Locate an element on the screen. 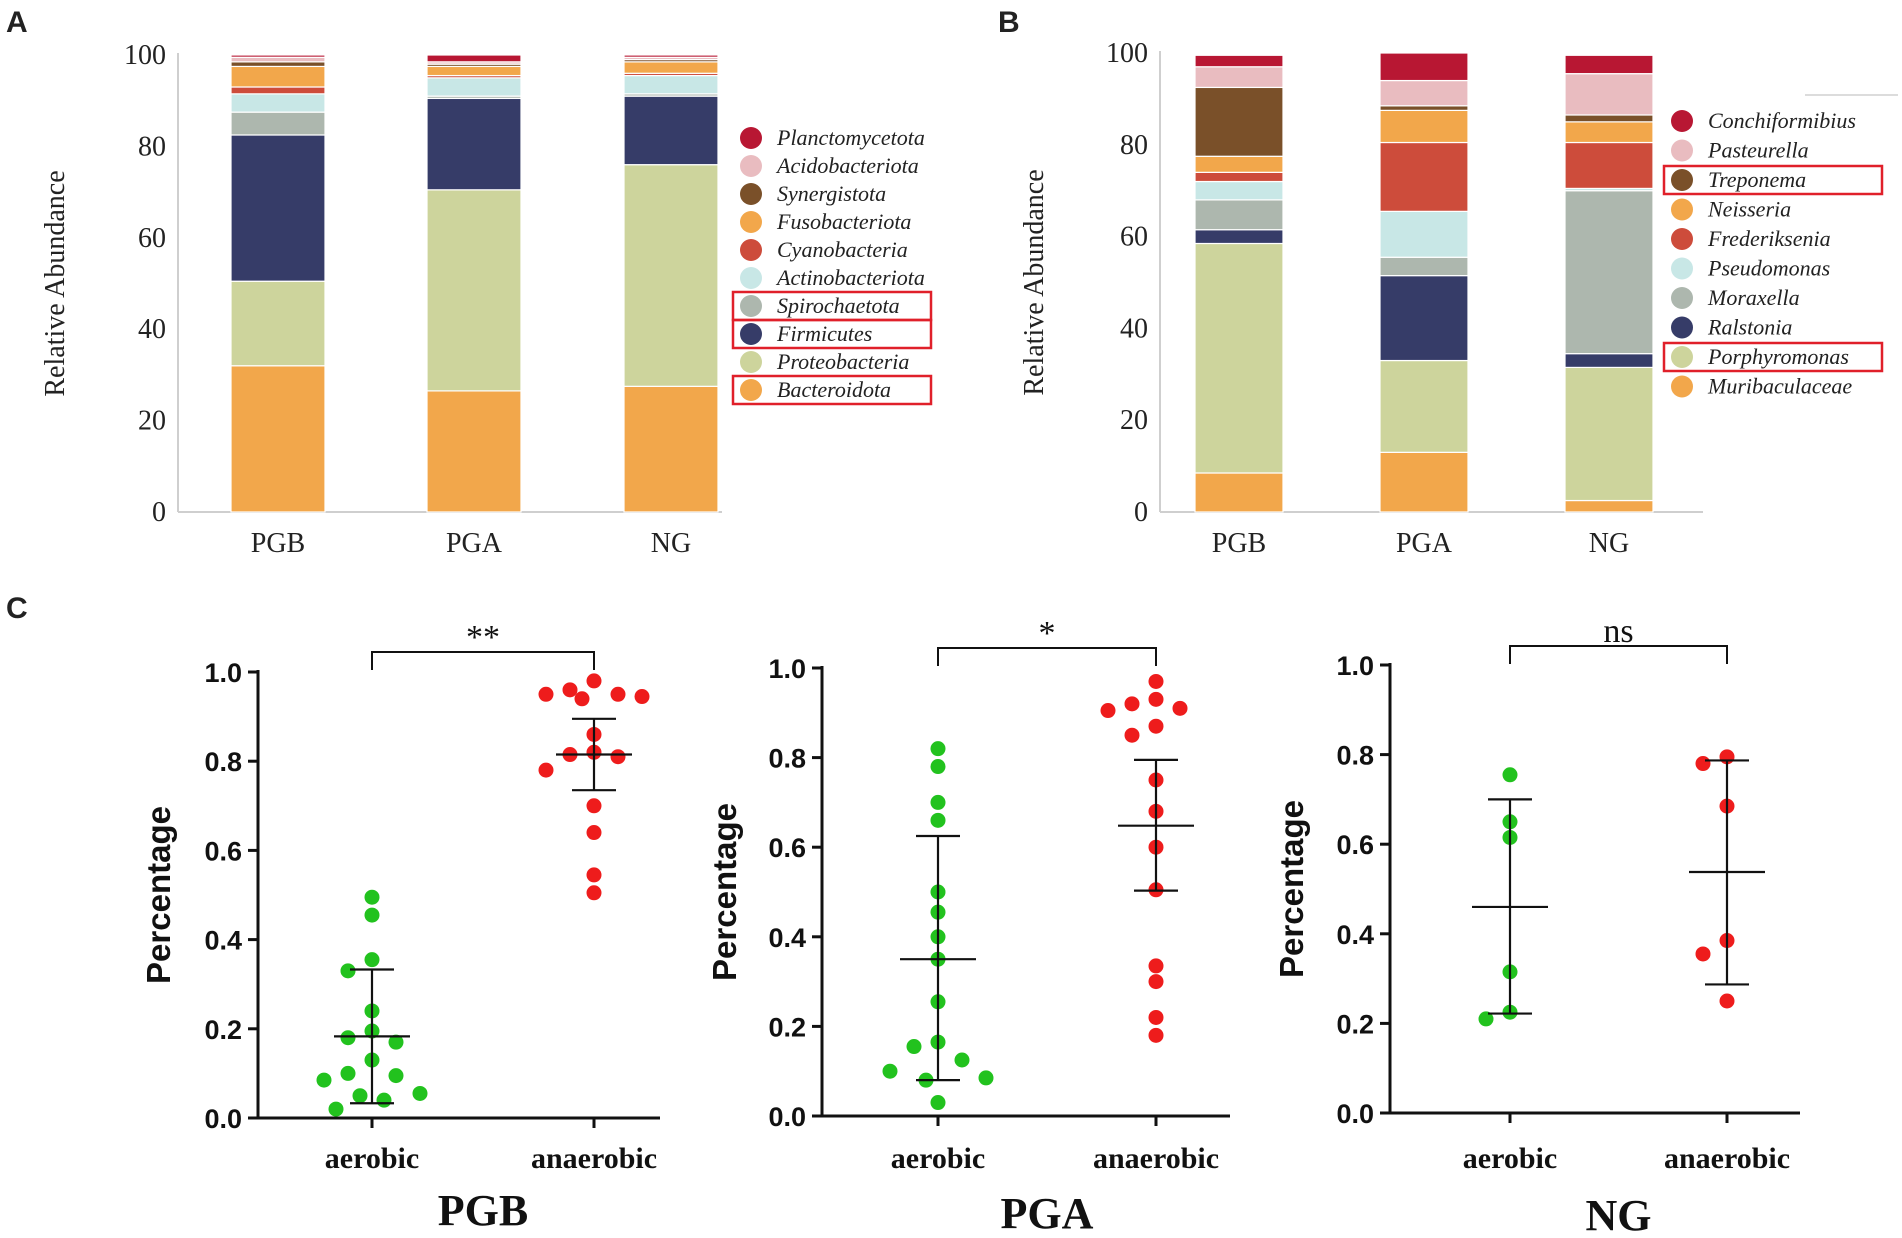 This screenshot has width=1902, height=1238. bar-segment-ng-neisseria is located at coordinates (1609, 132).